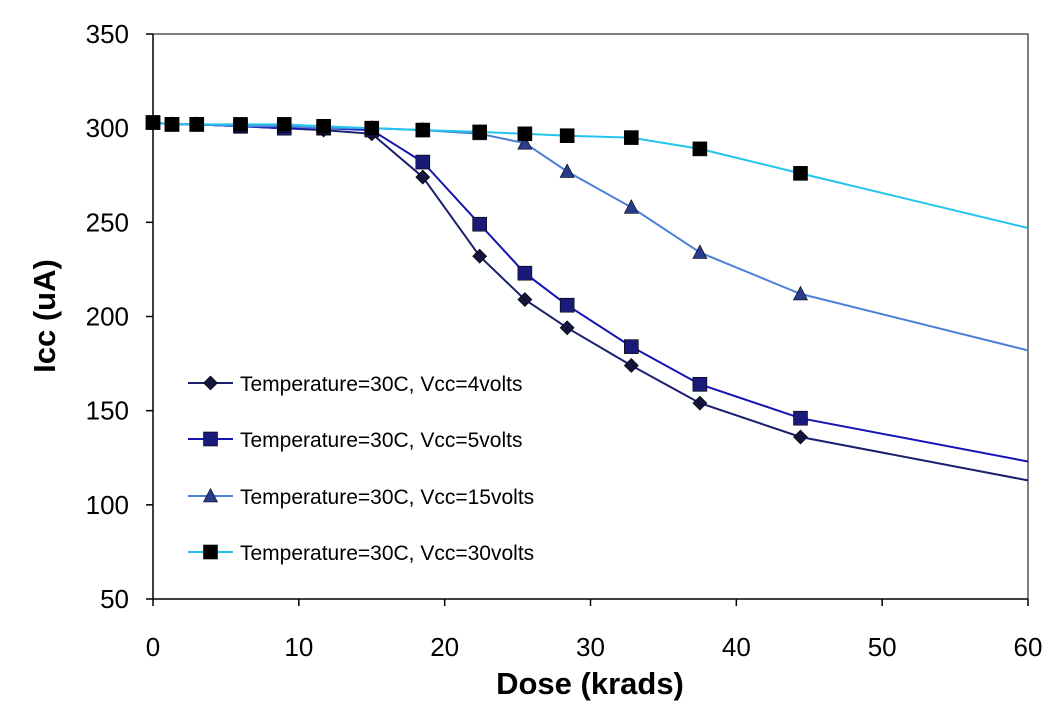  What do you see at coordinates (1028, 647) in the screenshot?
I see `x-tick-label: 60` at bounding box center [1028, 647].